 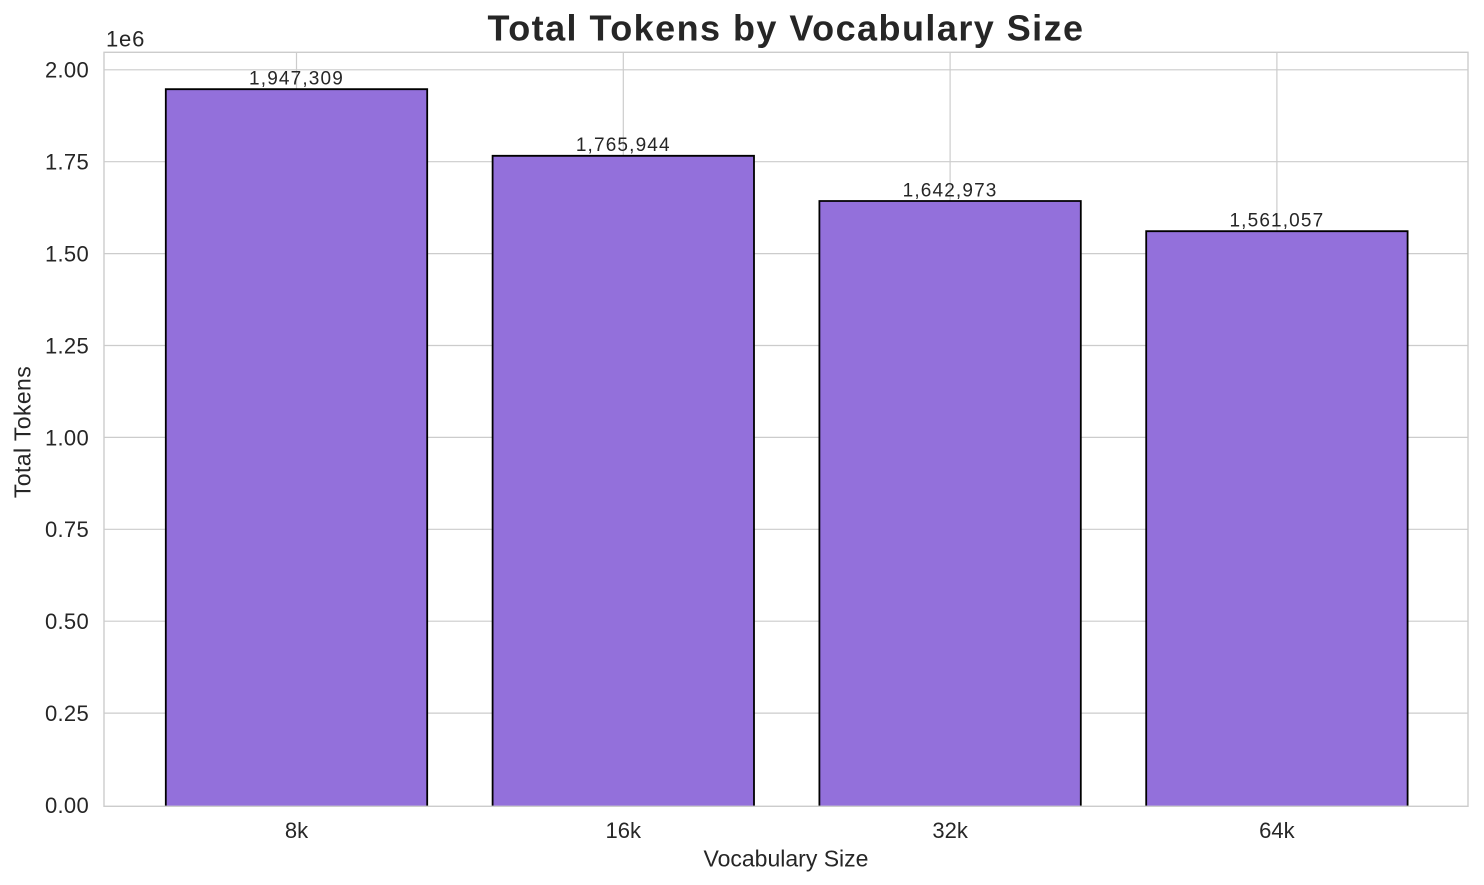 I want to click on svg-text: 16k, so click(x=624, y=830).